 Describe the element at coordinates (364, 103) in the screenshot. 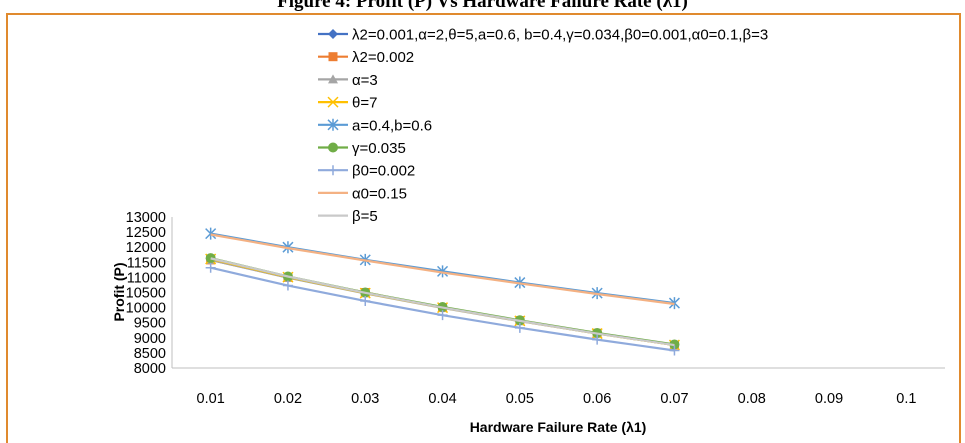

I see `legend-label: θ=7` at that location.